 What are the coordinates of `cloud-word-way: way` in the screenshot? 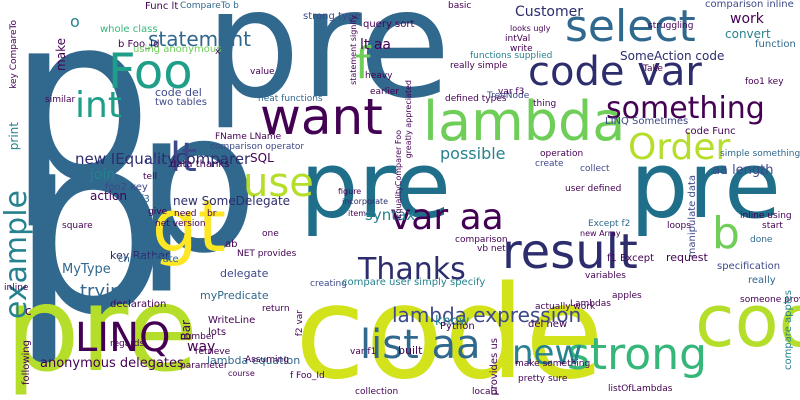 It's located at (201, 347).